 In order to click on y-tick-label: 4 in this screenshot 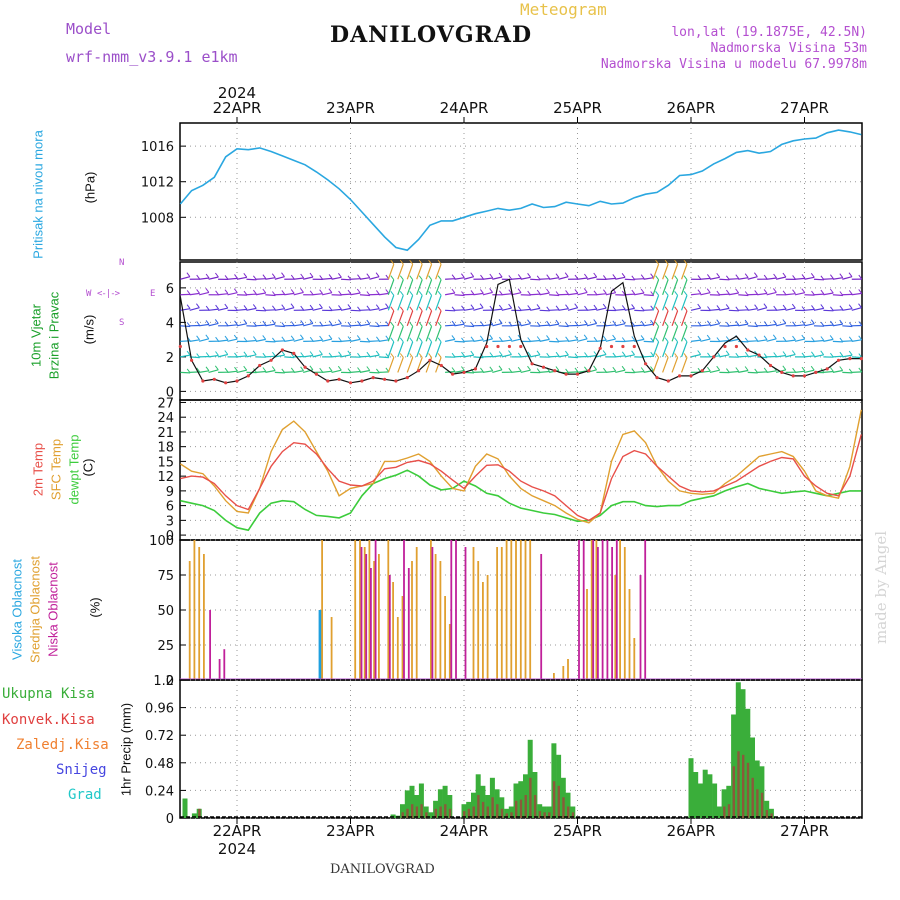, I will do `click(170, 323)`.